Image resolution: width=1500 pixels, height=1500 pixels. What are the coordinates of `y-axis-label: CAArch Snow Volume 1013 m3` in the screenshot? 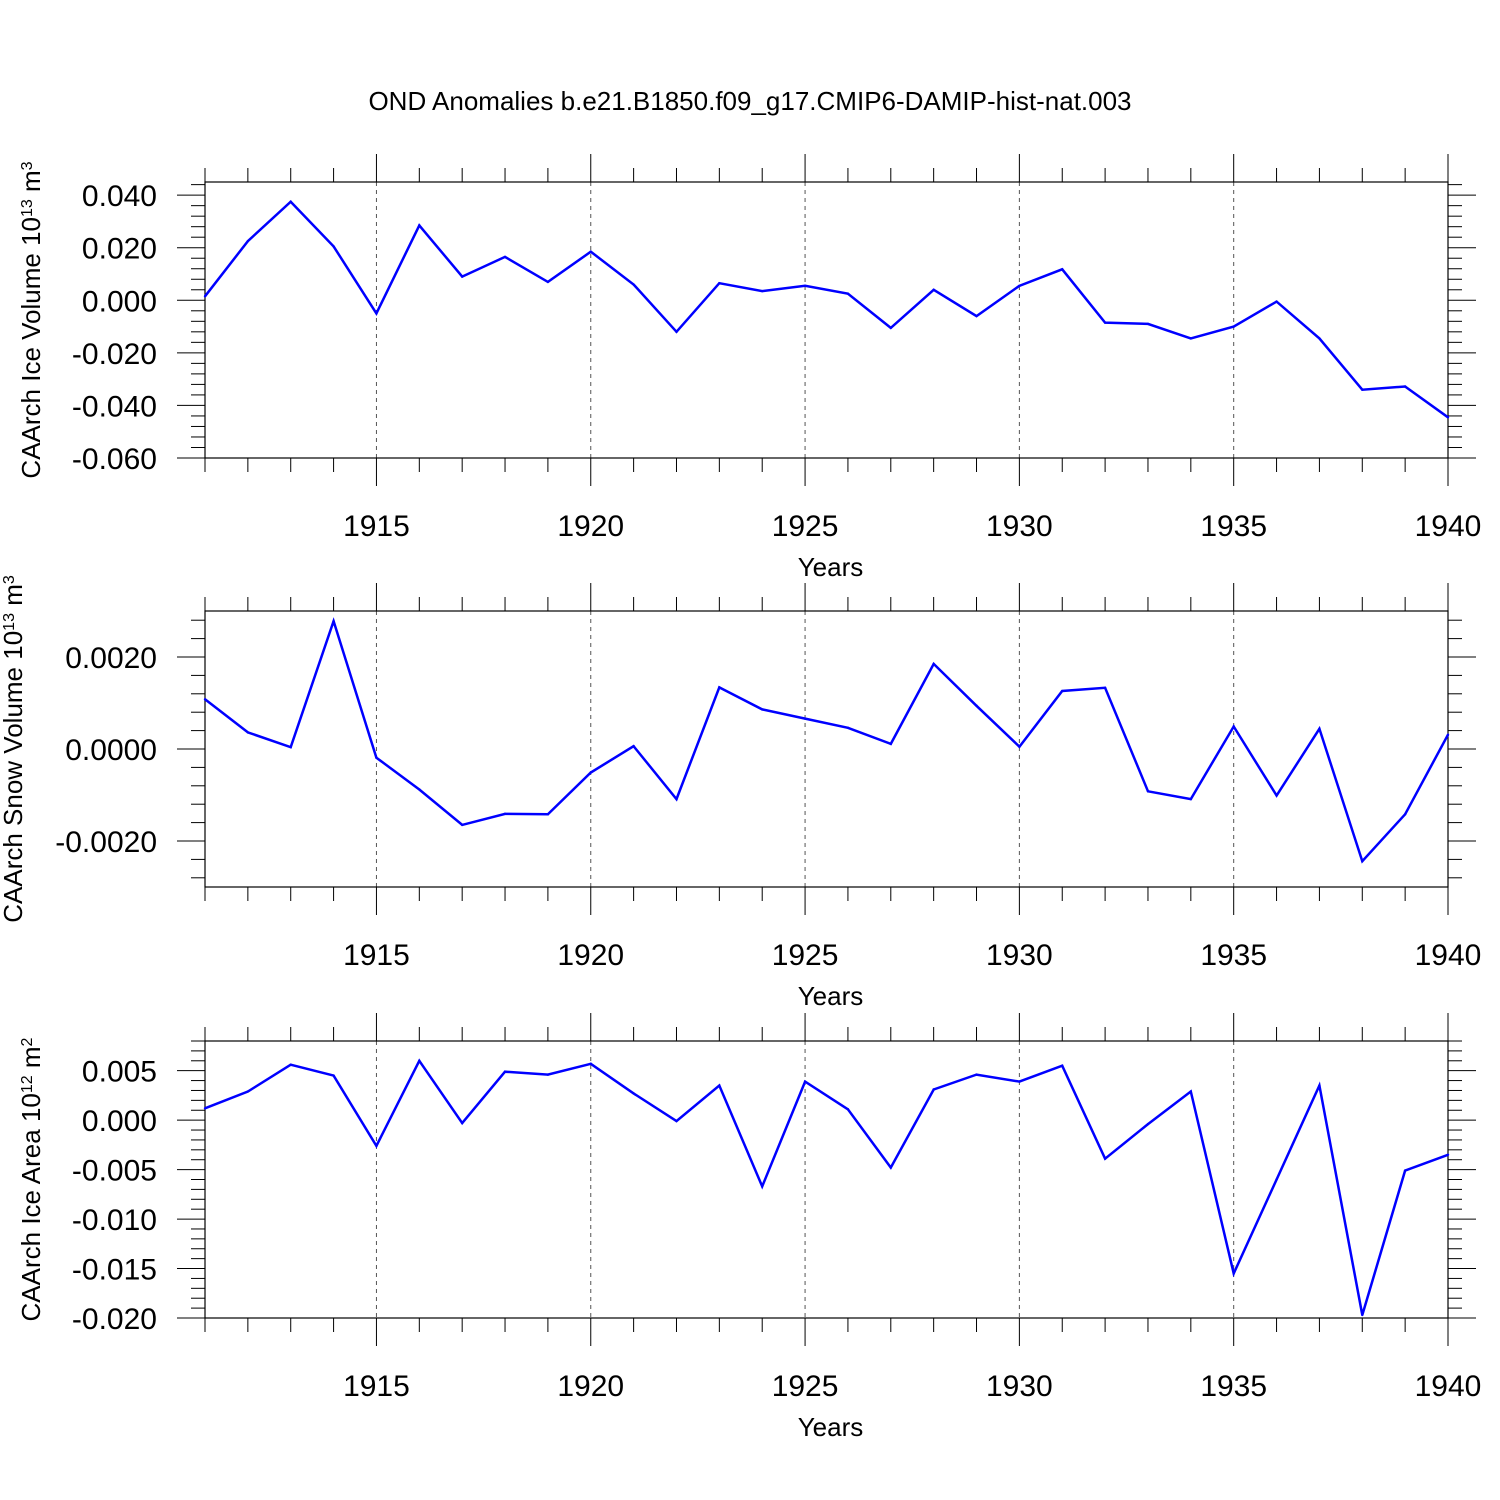 It's located at (14, 749).